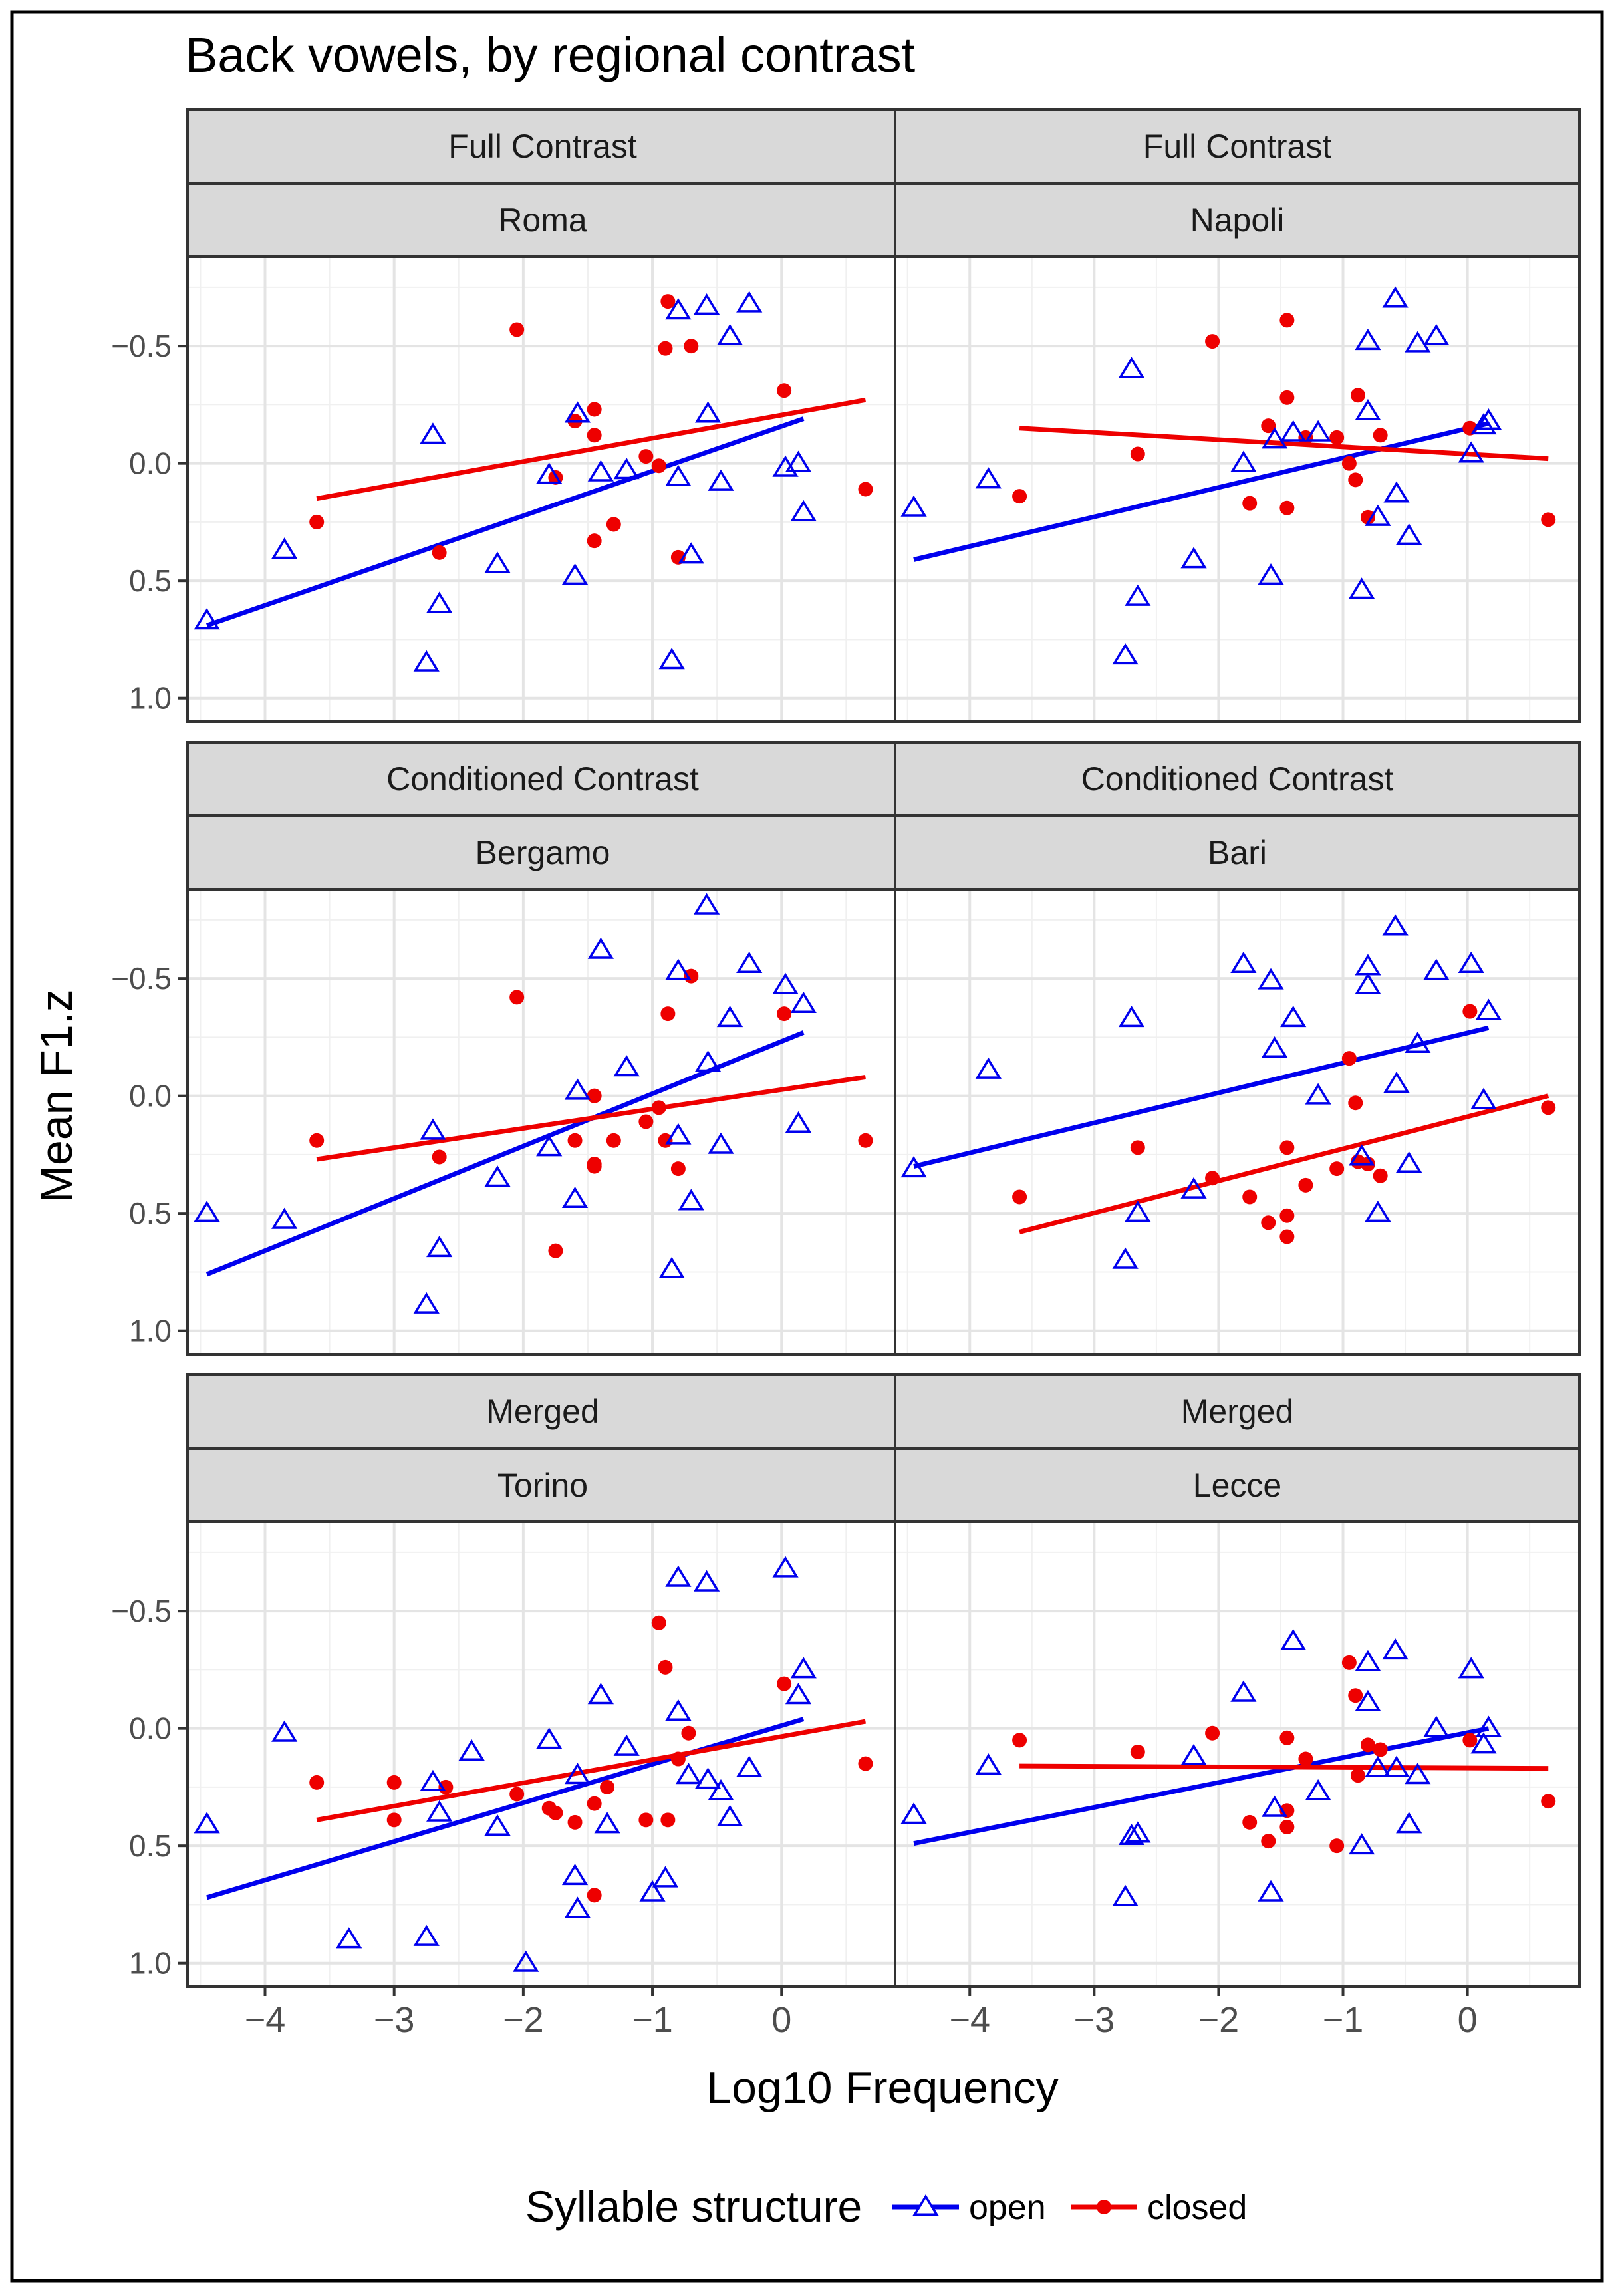 The width and height of the screenshot is (1614, 2296). Describe the element at coordinates (56, 1096) in the screenshot. I see `y-axis-label: Mean F1.z` at that location.